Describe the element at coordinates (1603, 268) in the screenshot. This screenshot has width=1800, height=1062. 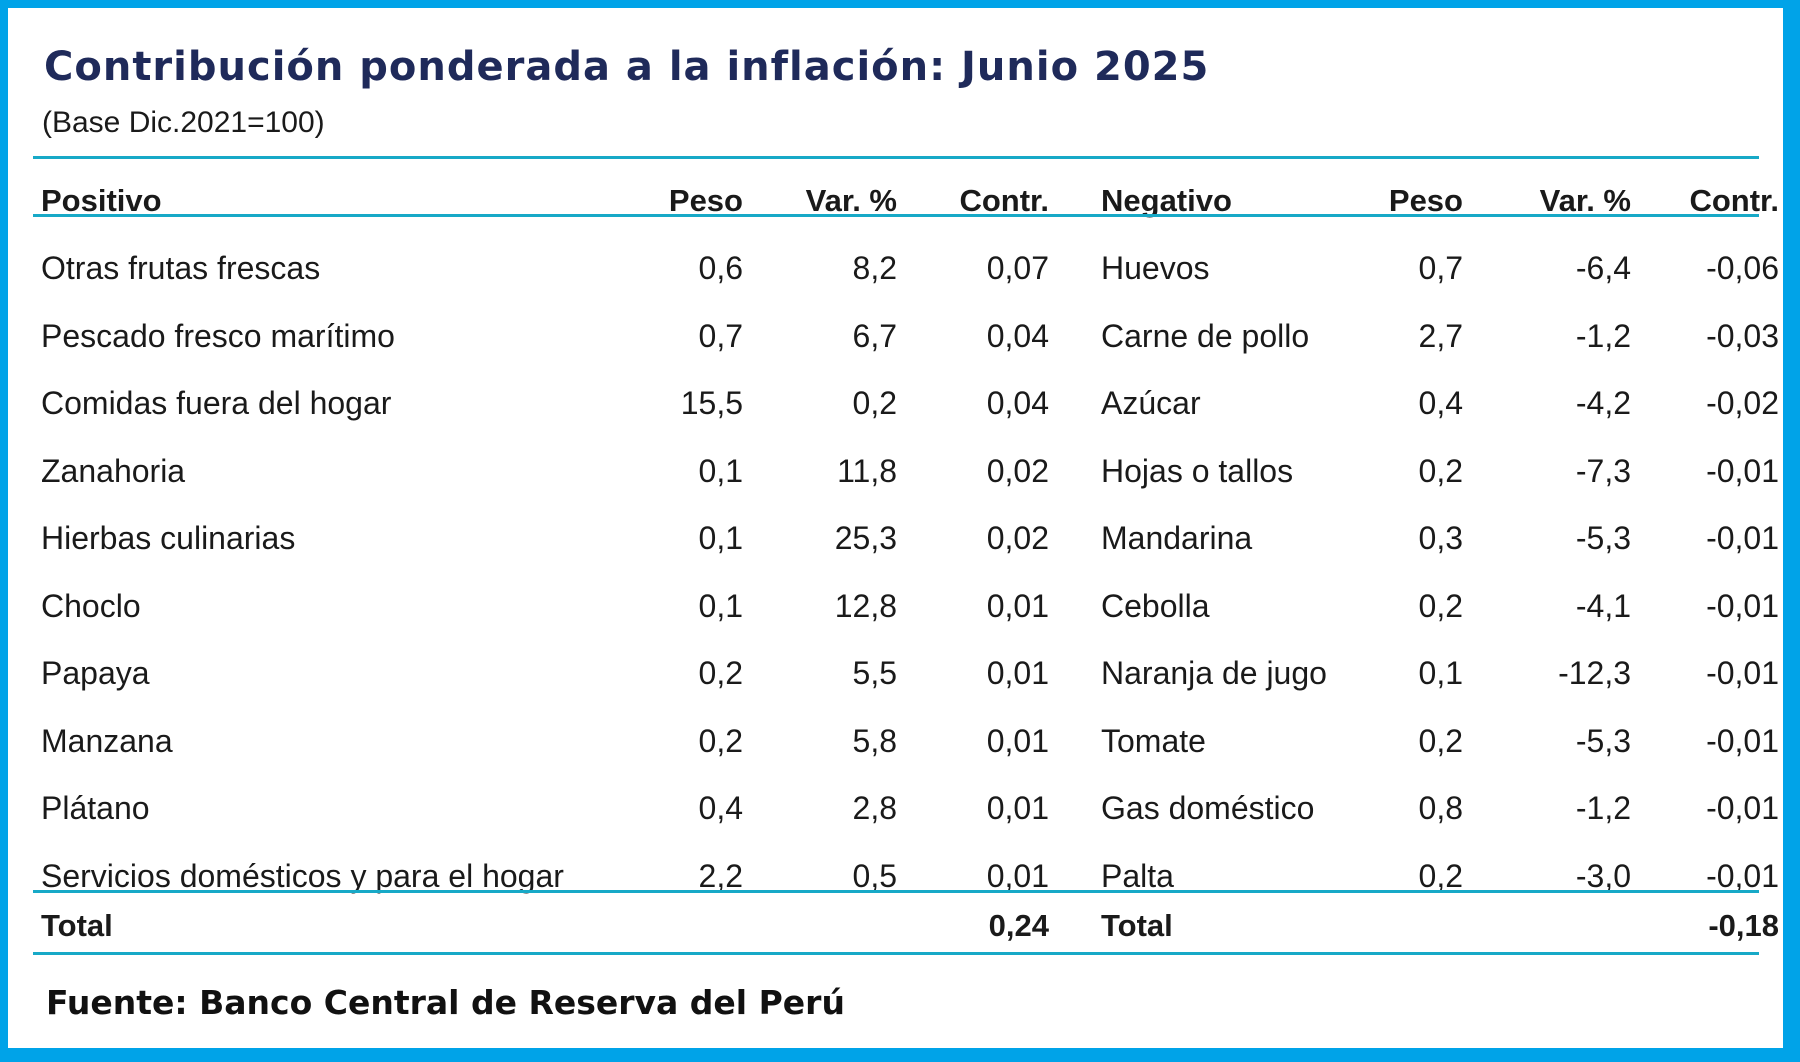
I see `cell-neg-var: -6,4` at that location.